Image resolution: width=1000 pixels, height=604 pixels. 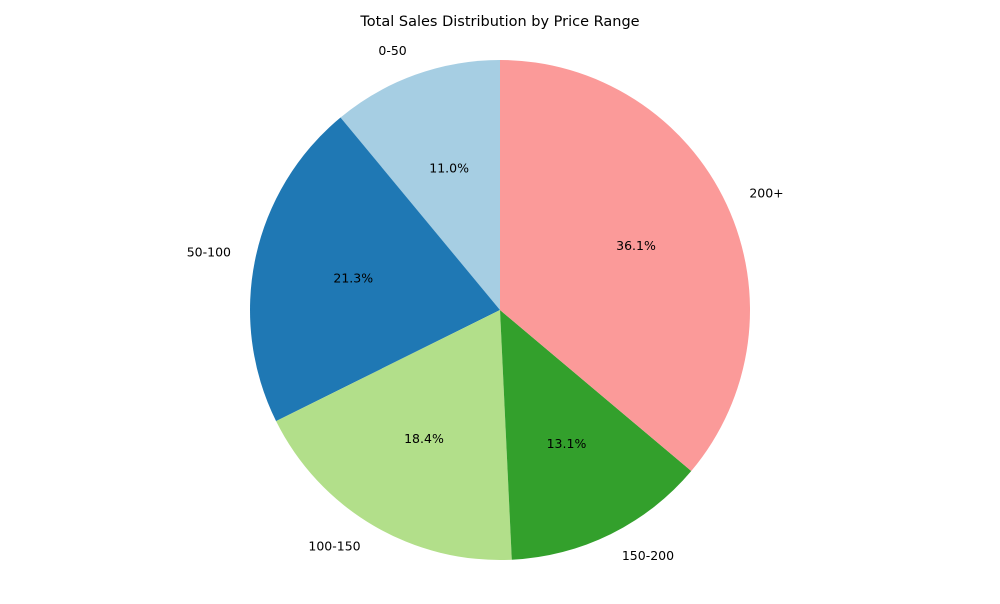 I want to click on slice-percentage-label: 11.0%, so click(x=449, y=167).